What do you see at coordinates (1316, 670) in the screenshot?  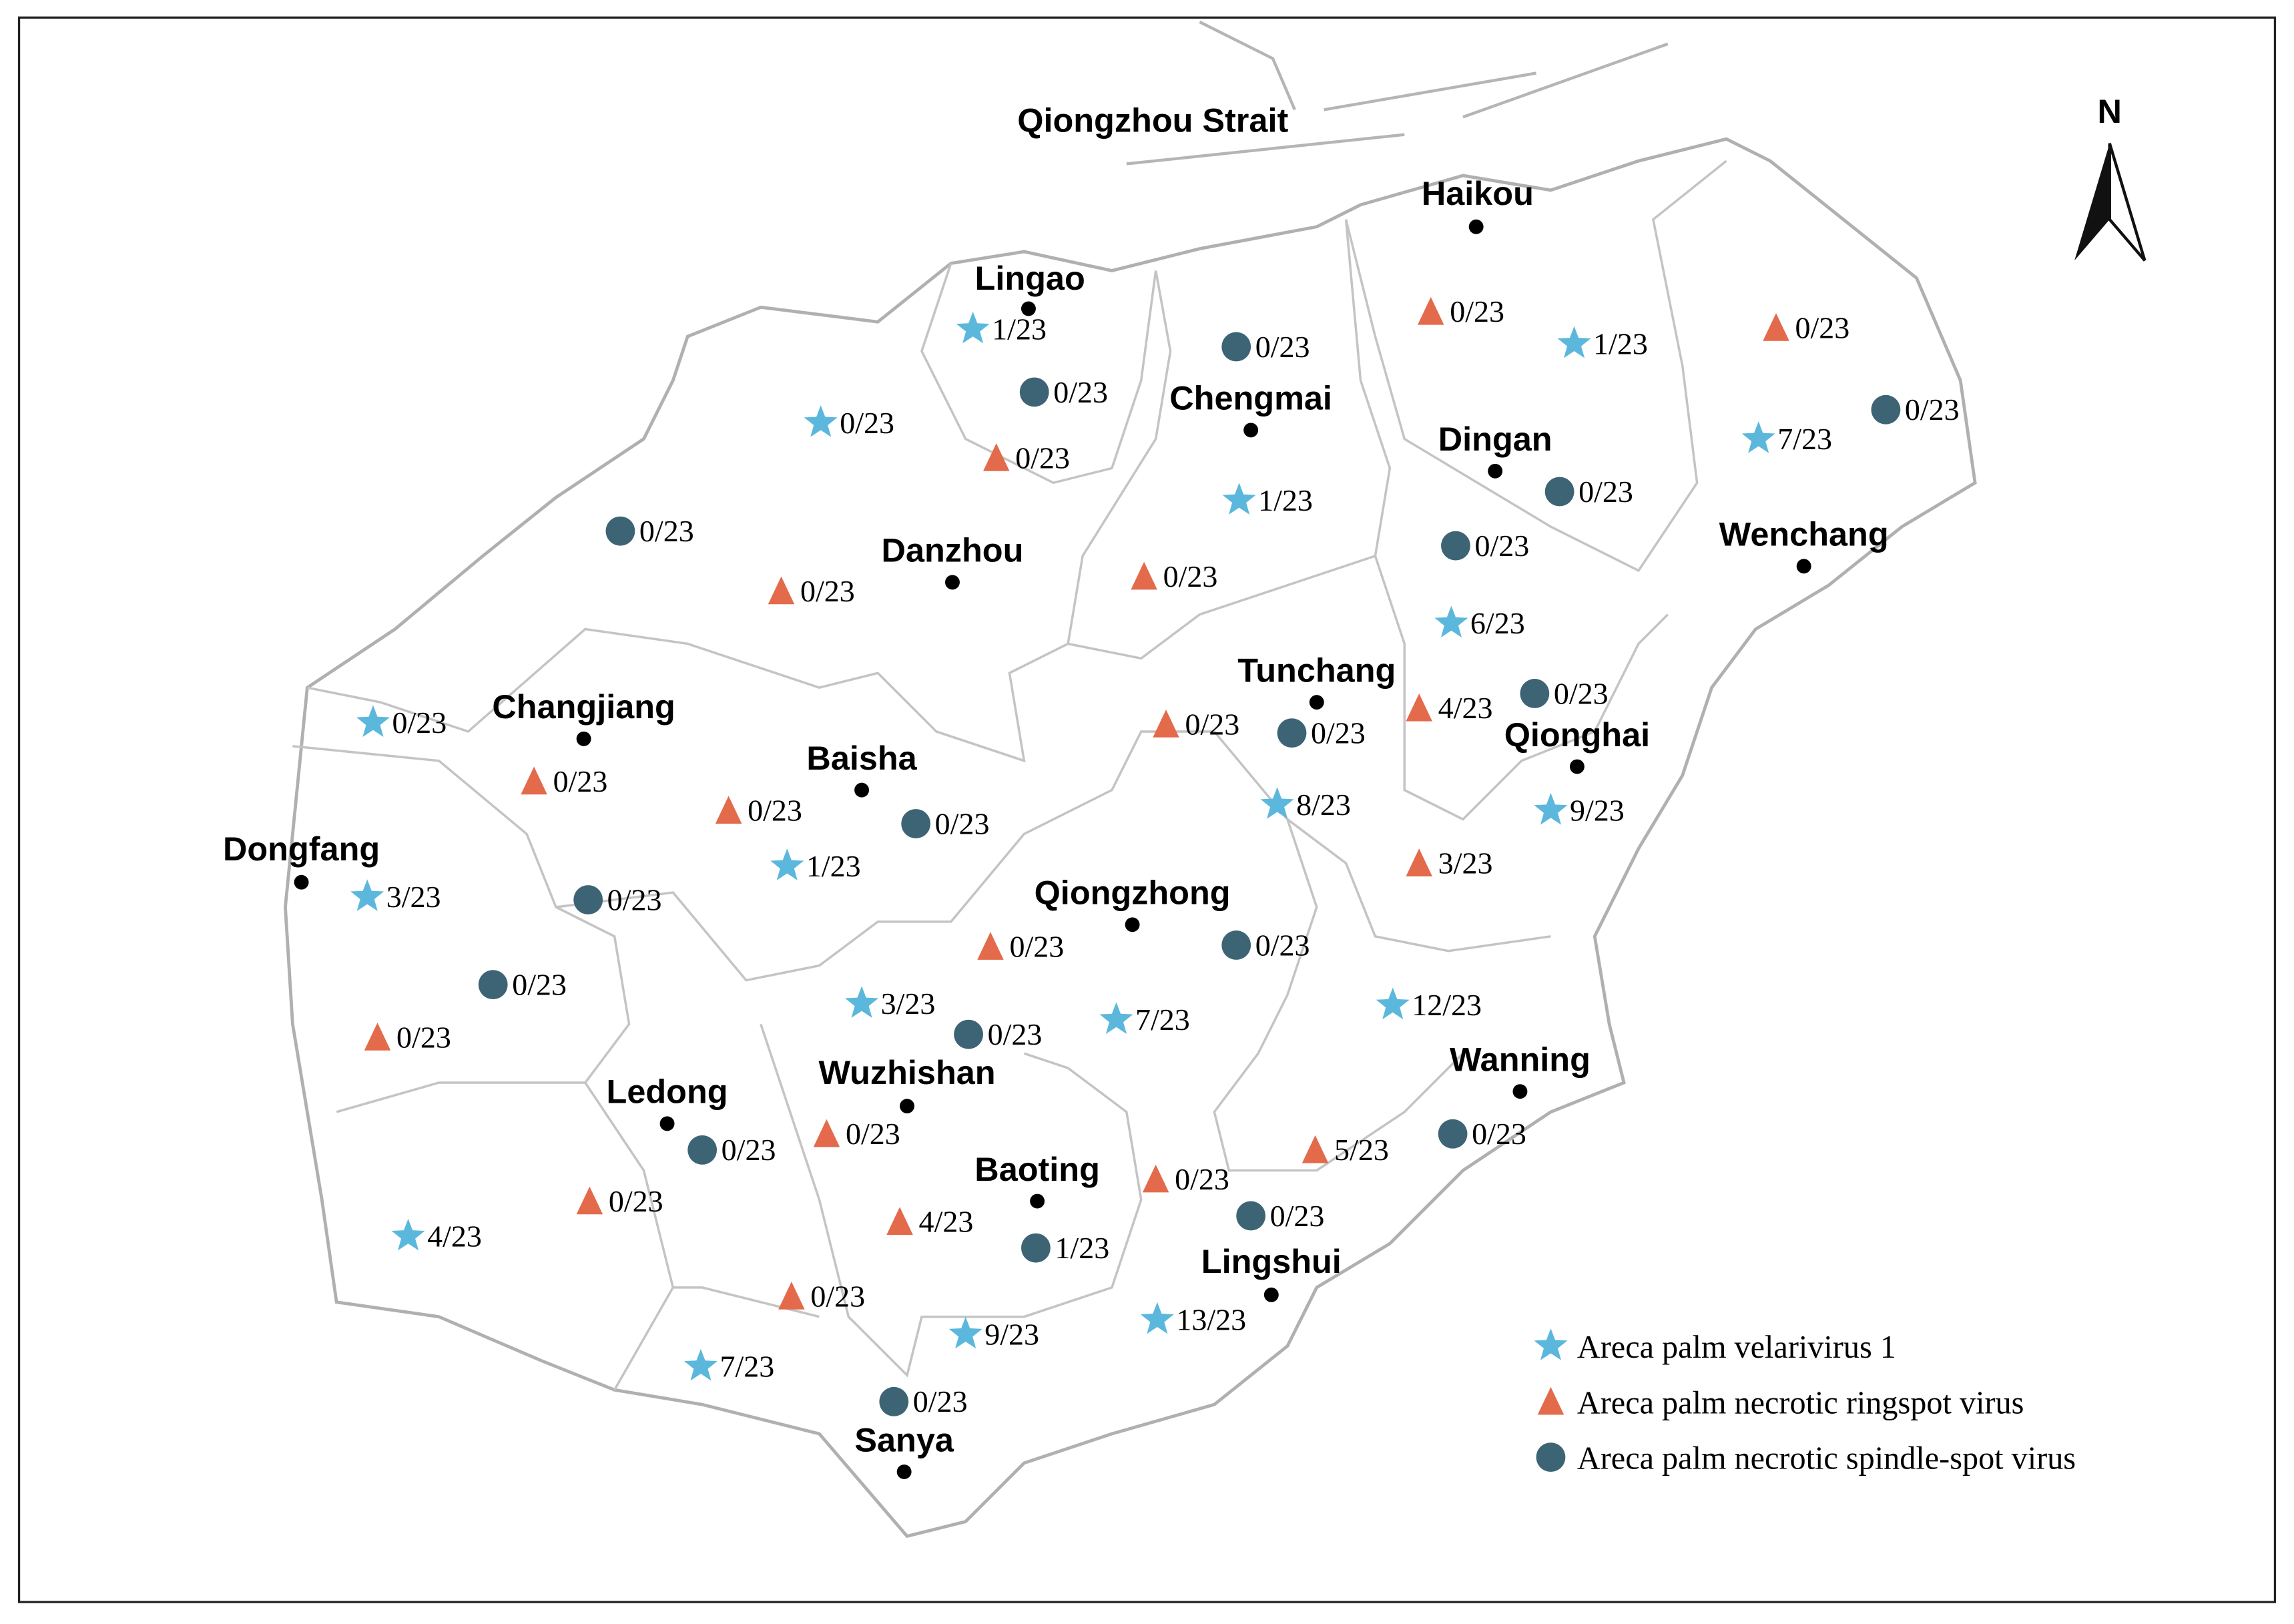 I see `city-label: Tunchang` at bounding box center [1316, 670].